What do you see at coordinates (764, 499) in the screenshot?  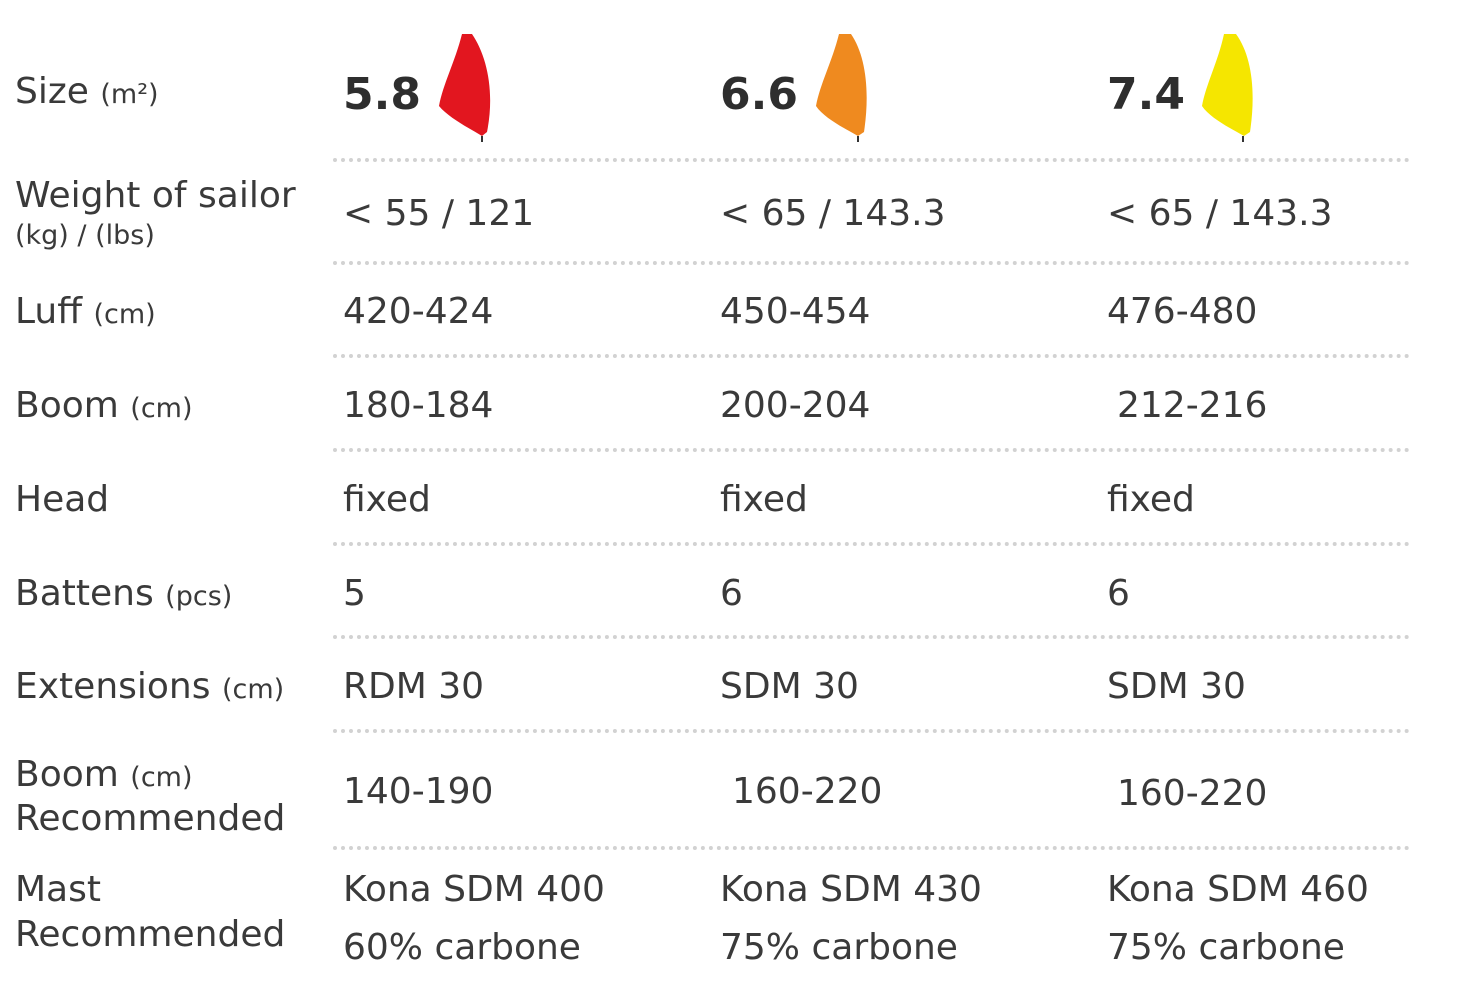 I see `head-value-2: fixed` at bounding box center [764, 499].